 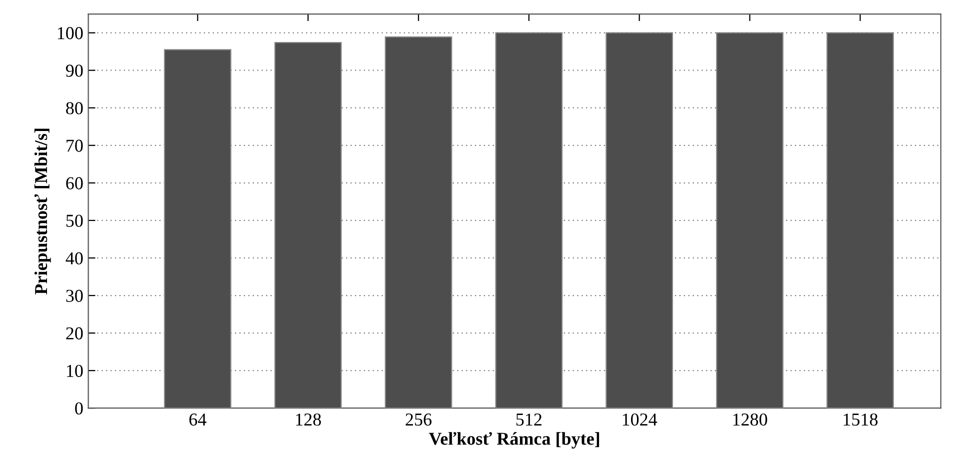 What do you see at coordinates (74, 108) in the screenshot?
I see `y-tick-label: 80` at bounding box center [74, 108].